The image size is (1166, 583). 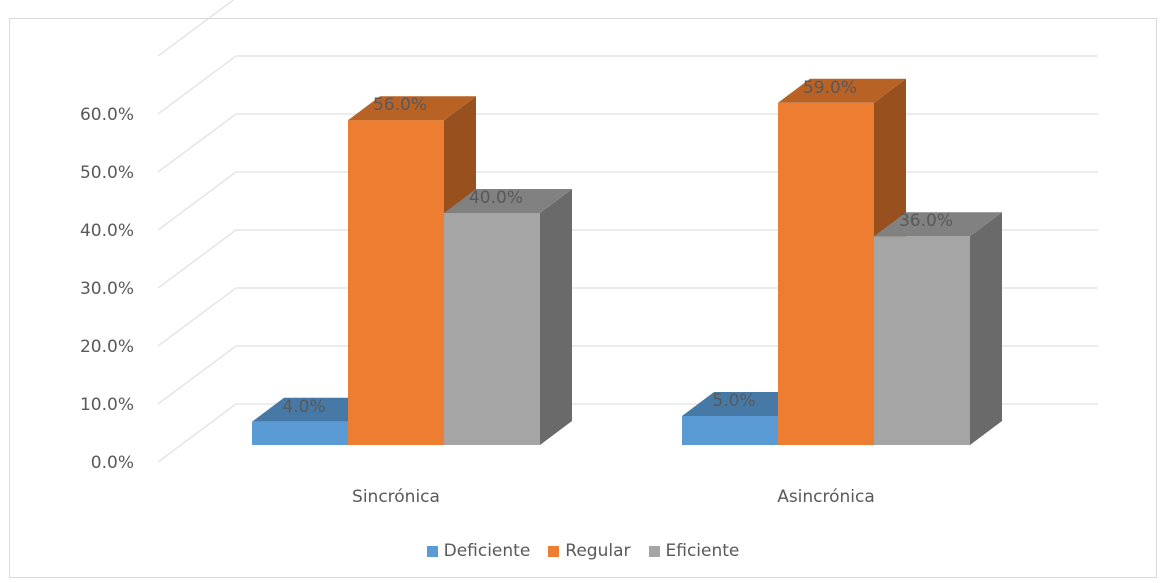 I want to click on x-category-label: Asincrónica, so click(x=826, y=497).